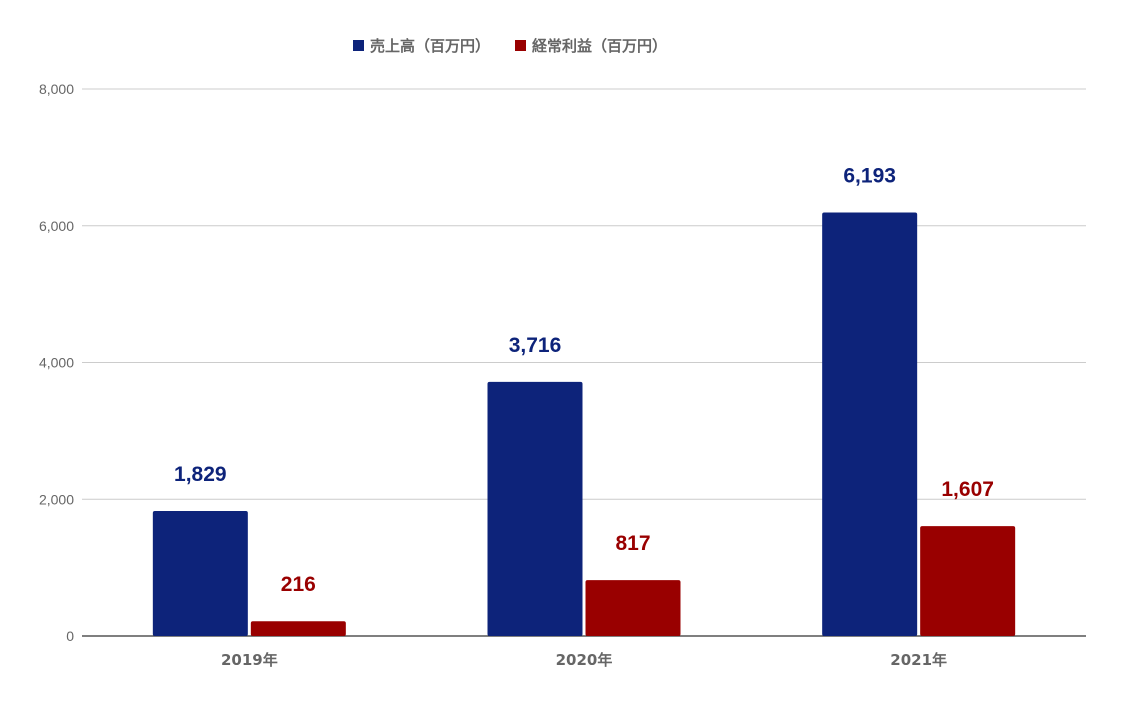 The width and height of the screenshot is (1122, 703). Describe the element at coordinates (967, 489) in the screenshot. I see `data-label: 1,607` at that location.